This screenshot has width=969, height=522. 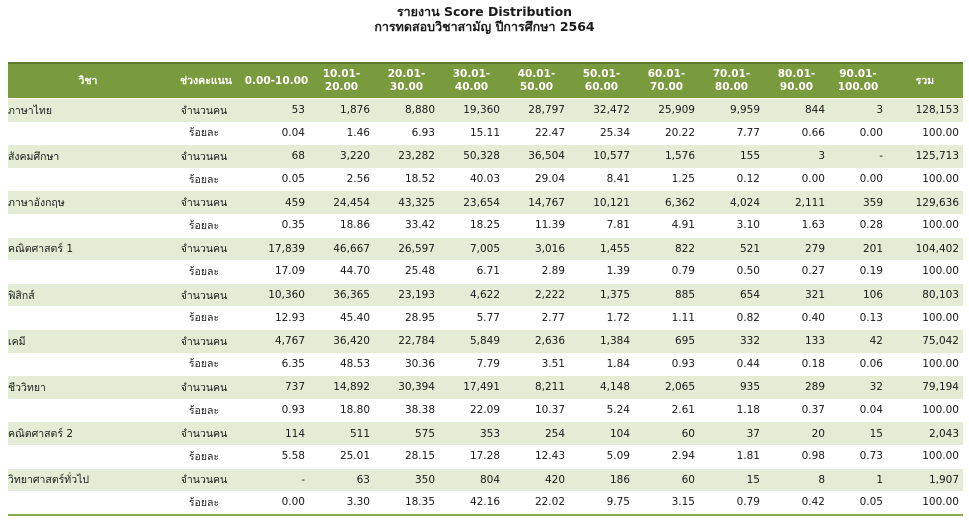 What do you see at coordinates (666, 433) in the screenshot?
I see `count-cell: 60` at bounding box center [666, 433].